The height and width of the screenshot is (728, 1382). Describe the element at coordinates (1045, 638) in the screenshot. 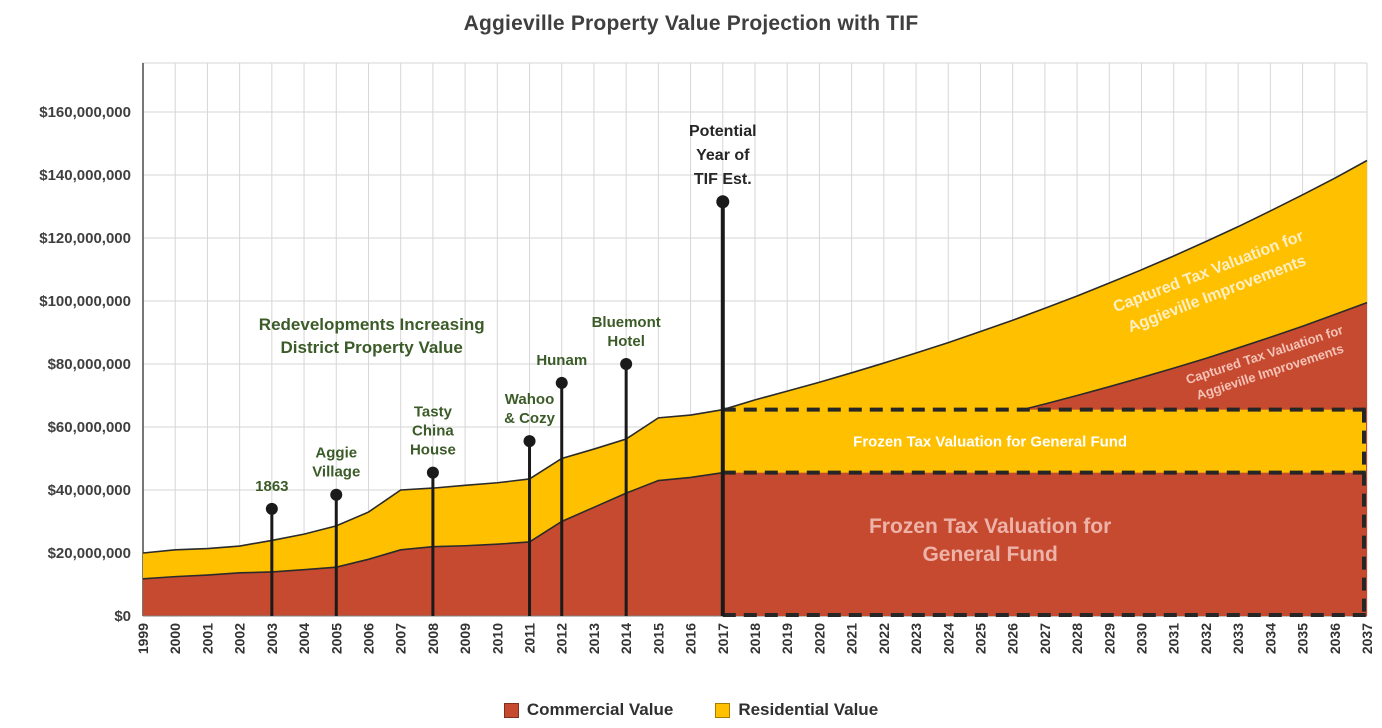

I see `x-tick-label: 2027` at that location.